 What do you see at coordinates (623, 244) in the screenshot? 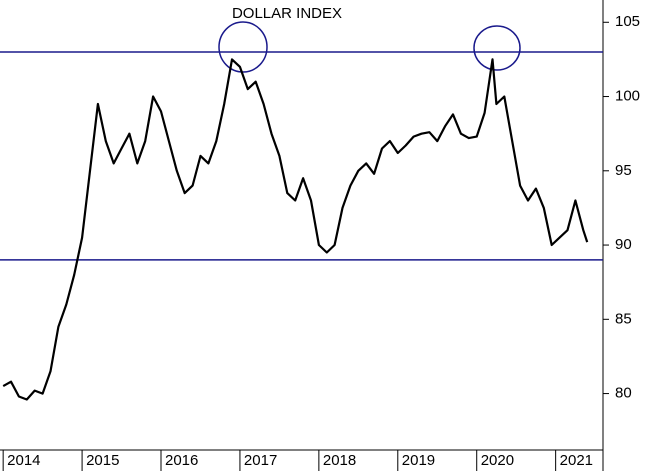
I see `y-tick-label: 90` at bounding box center [623, 244].